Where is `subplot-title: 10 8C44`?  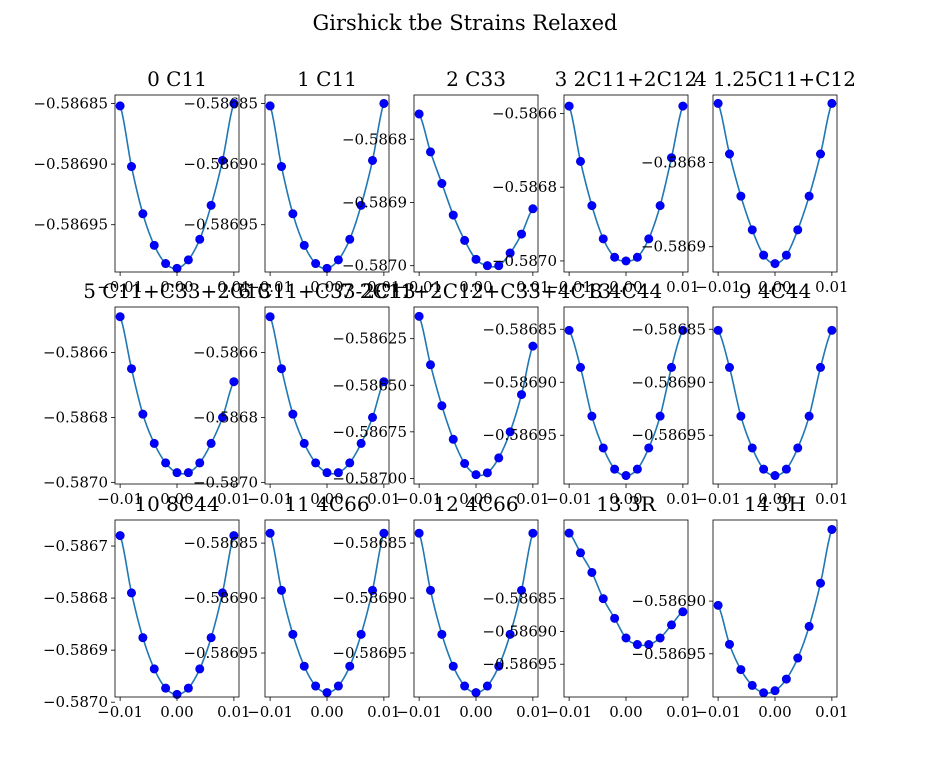 subplot-title: 10 8C44 is located at coordinates (176, 504).